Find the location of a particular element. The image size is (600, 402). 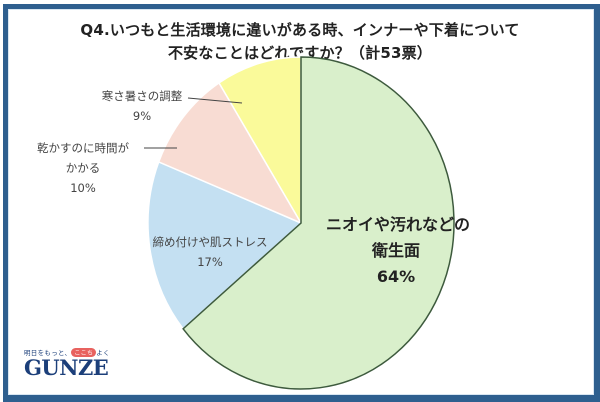

slice-label-tightness-name: 締め付けや肌ストレス is located at coordinates (210, 242).